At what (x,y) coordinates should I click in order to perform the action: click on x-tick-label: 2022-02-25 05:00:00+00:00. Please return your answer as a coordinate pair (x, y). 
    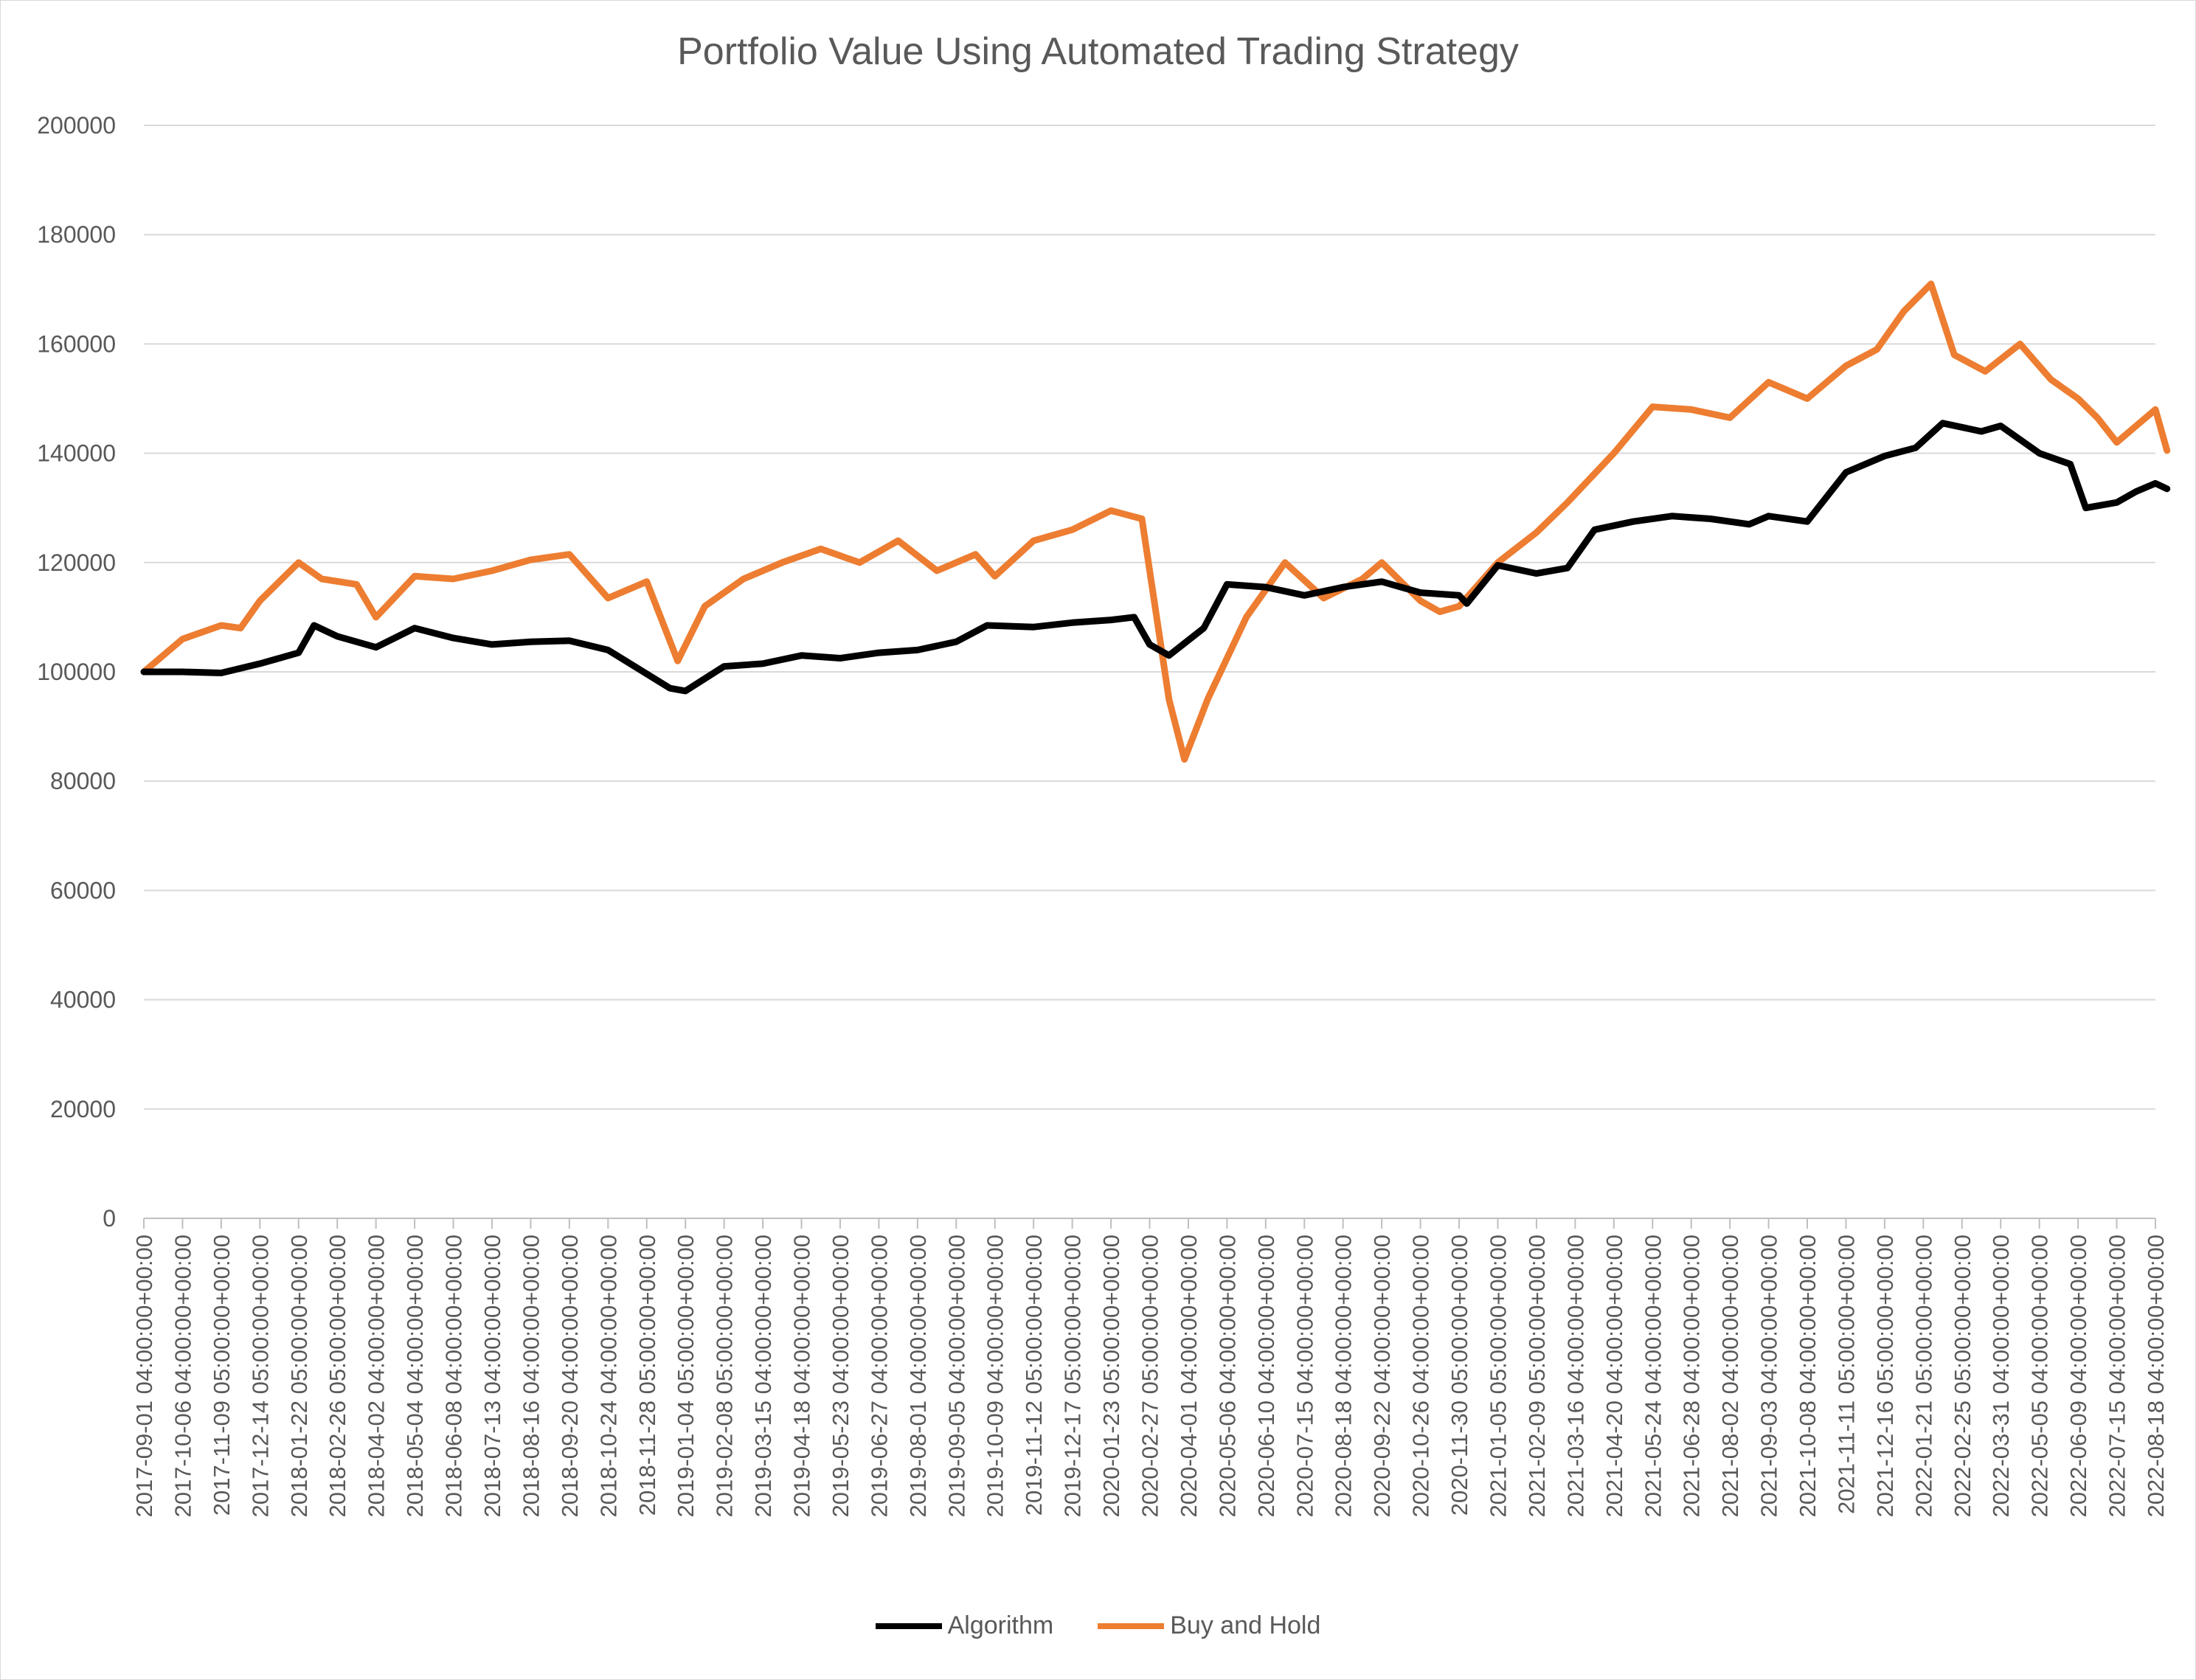
    Looking at the image, I should click on (1962, 1376).